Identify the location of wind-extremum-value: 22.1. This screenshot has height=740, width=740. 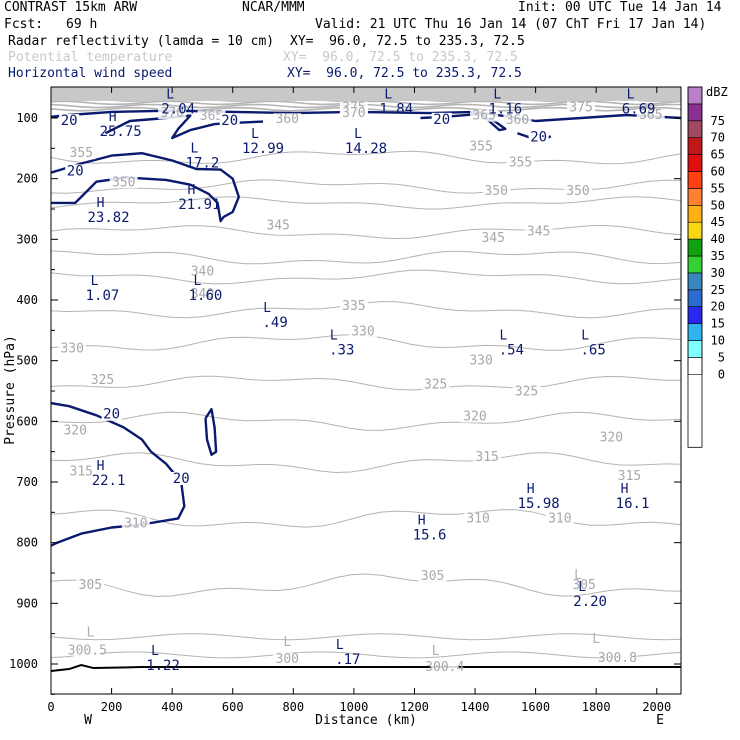
(109, 481).